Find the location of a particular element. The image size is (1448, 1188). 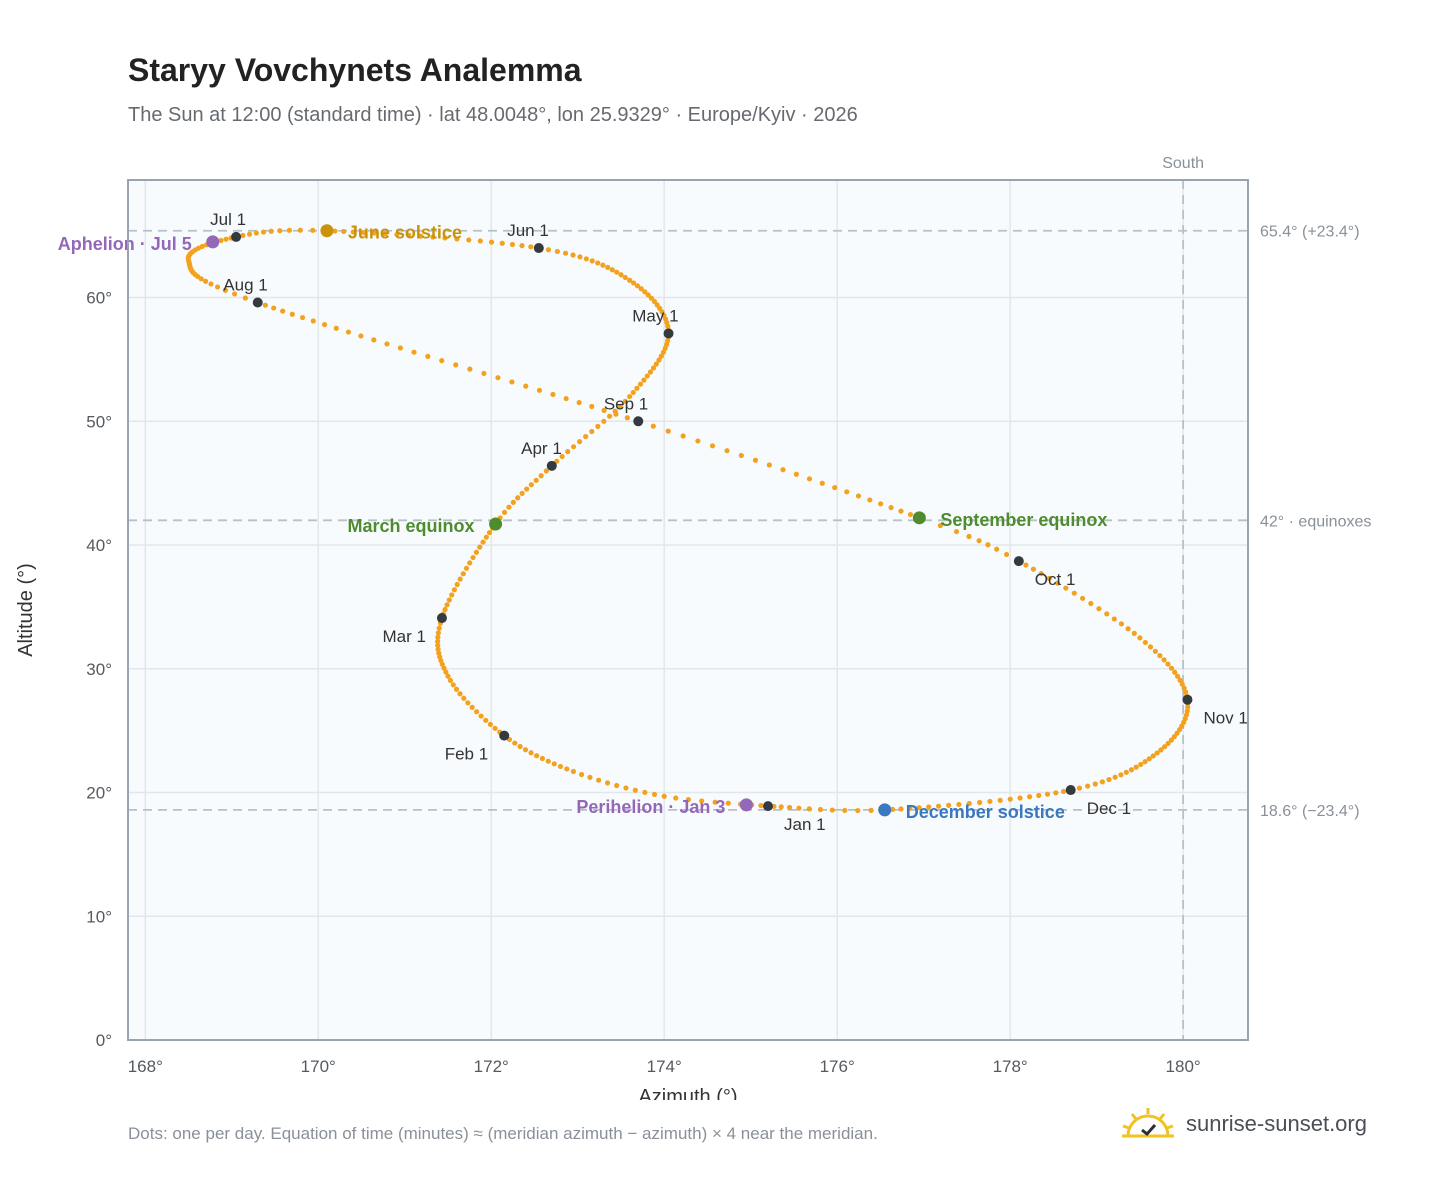

reference-line-label: 18.6° (−23.4°) is located at coordinates (1310, 811).